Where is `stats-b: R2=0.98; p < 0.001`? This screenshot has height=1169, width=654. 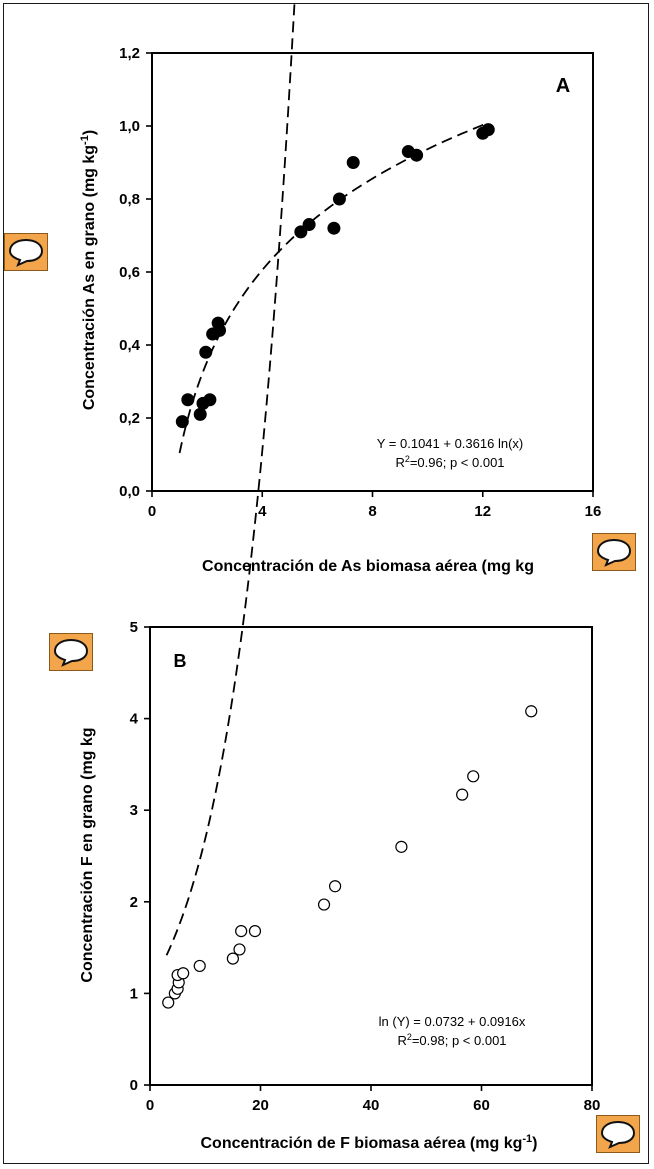 stats-b: R2=0.98; p < 0.001 is located at coordinates (451, 1040).